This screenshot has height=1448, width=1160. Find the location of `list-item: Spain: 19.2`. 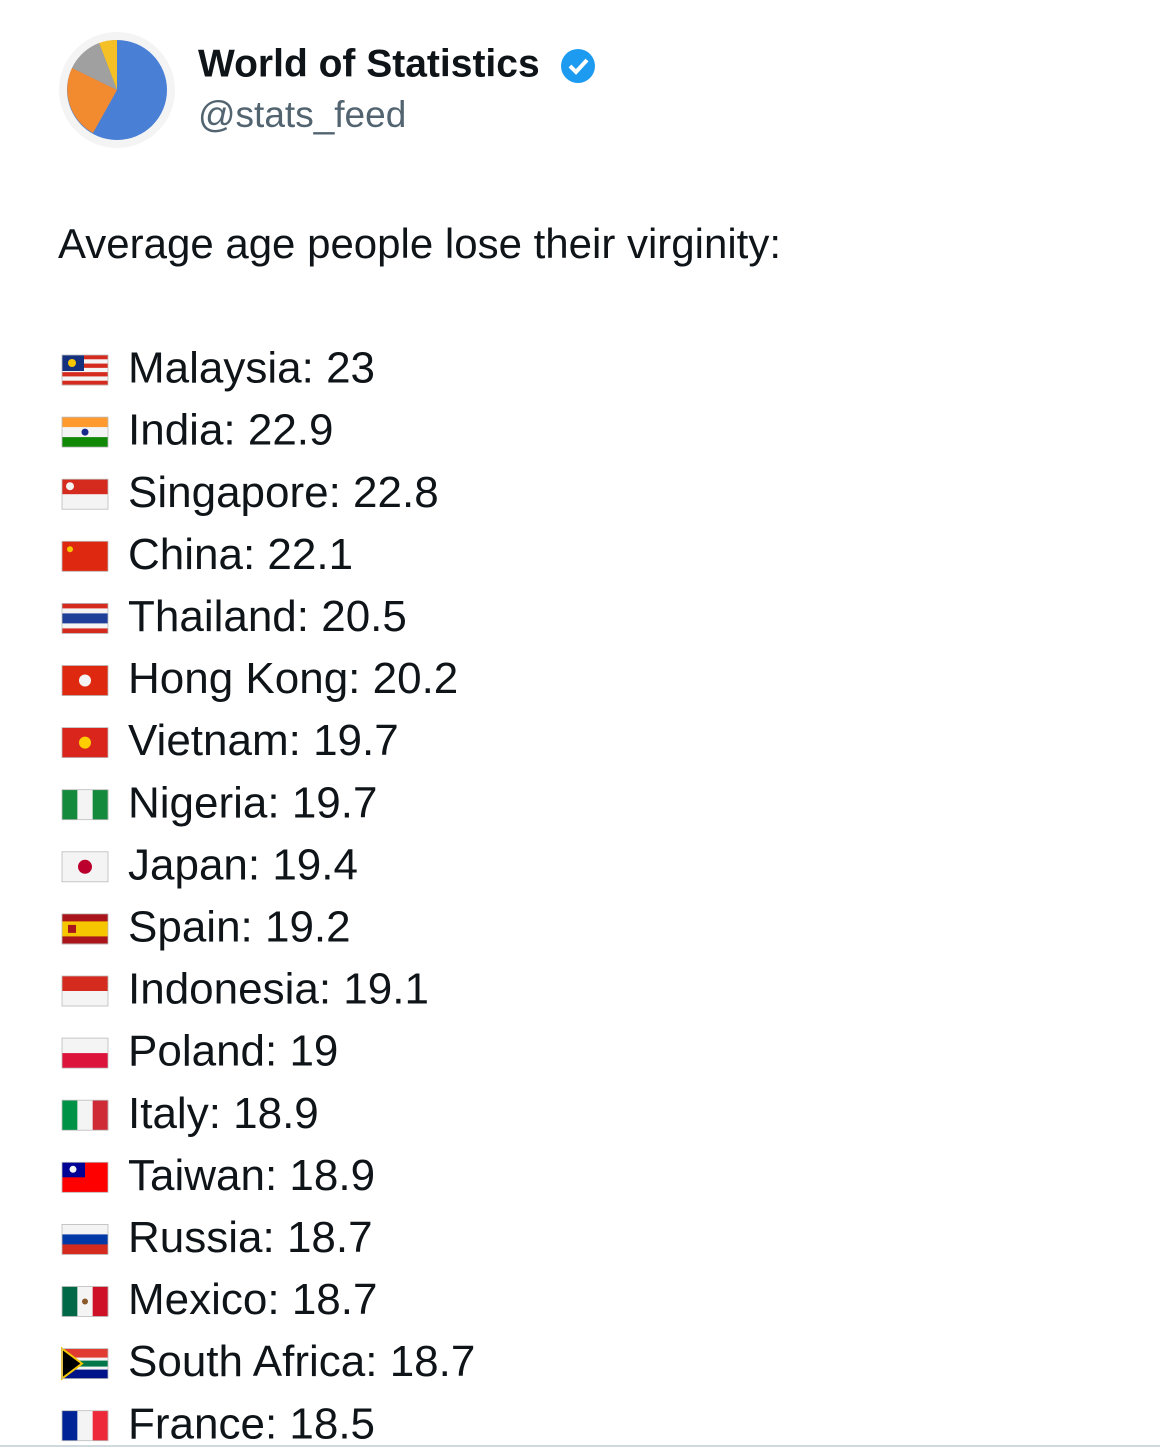

list-item: Spain: 19.2 is located at coordinates (239, 927).